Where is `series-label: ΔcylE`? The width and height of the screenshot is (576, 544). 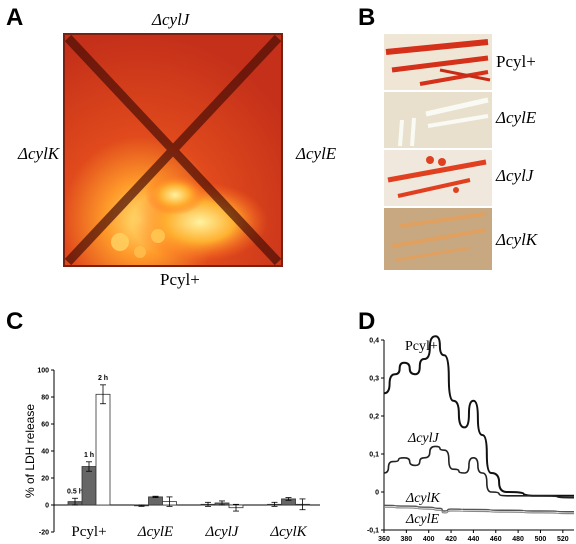
series-label: ΔcylE is located at coordinates (422, 519).